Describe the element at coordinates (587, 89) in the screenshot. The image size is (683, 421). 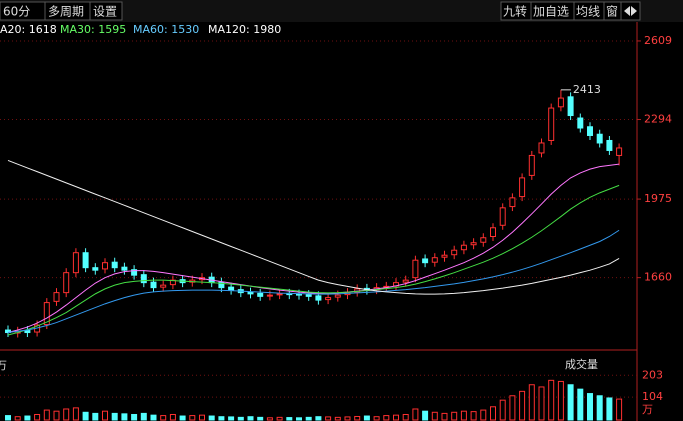
I see `annotation: 2413` at that location.